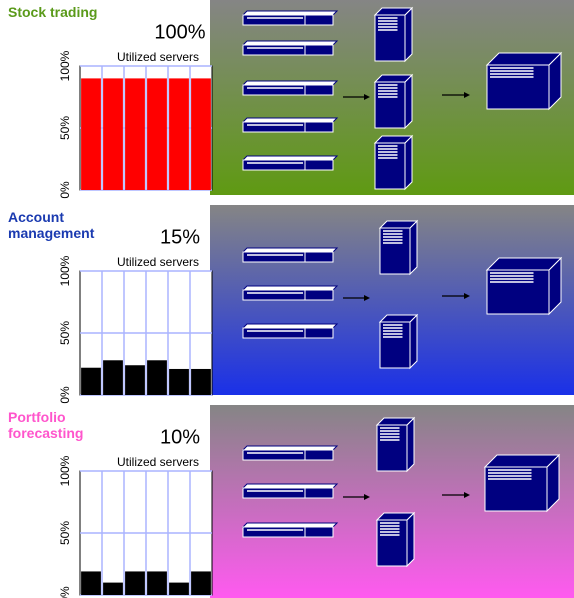 This screenshot has height=598, width=574. Describe the element at coordinates (53, 12) in the screenshot. I see `panel-title: Stock trading` at that location.